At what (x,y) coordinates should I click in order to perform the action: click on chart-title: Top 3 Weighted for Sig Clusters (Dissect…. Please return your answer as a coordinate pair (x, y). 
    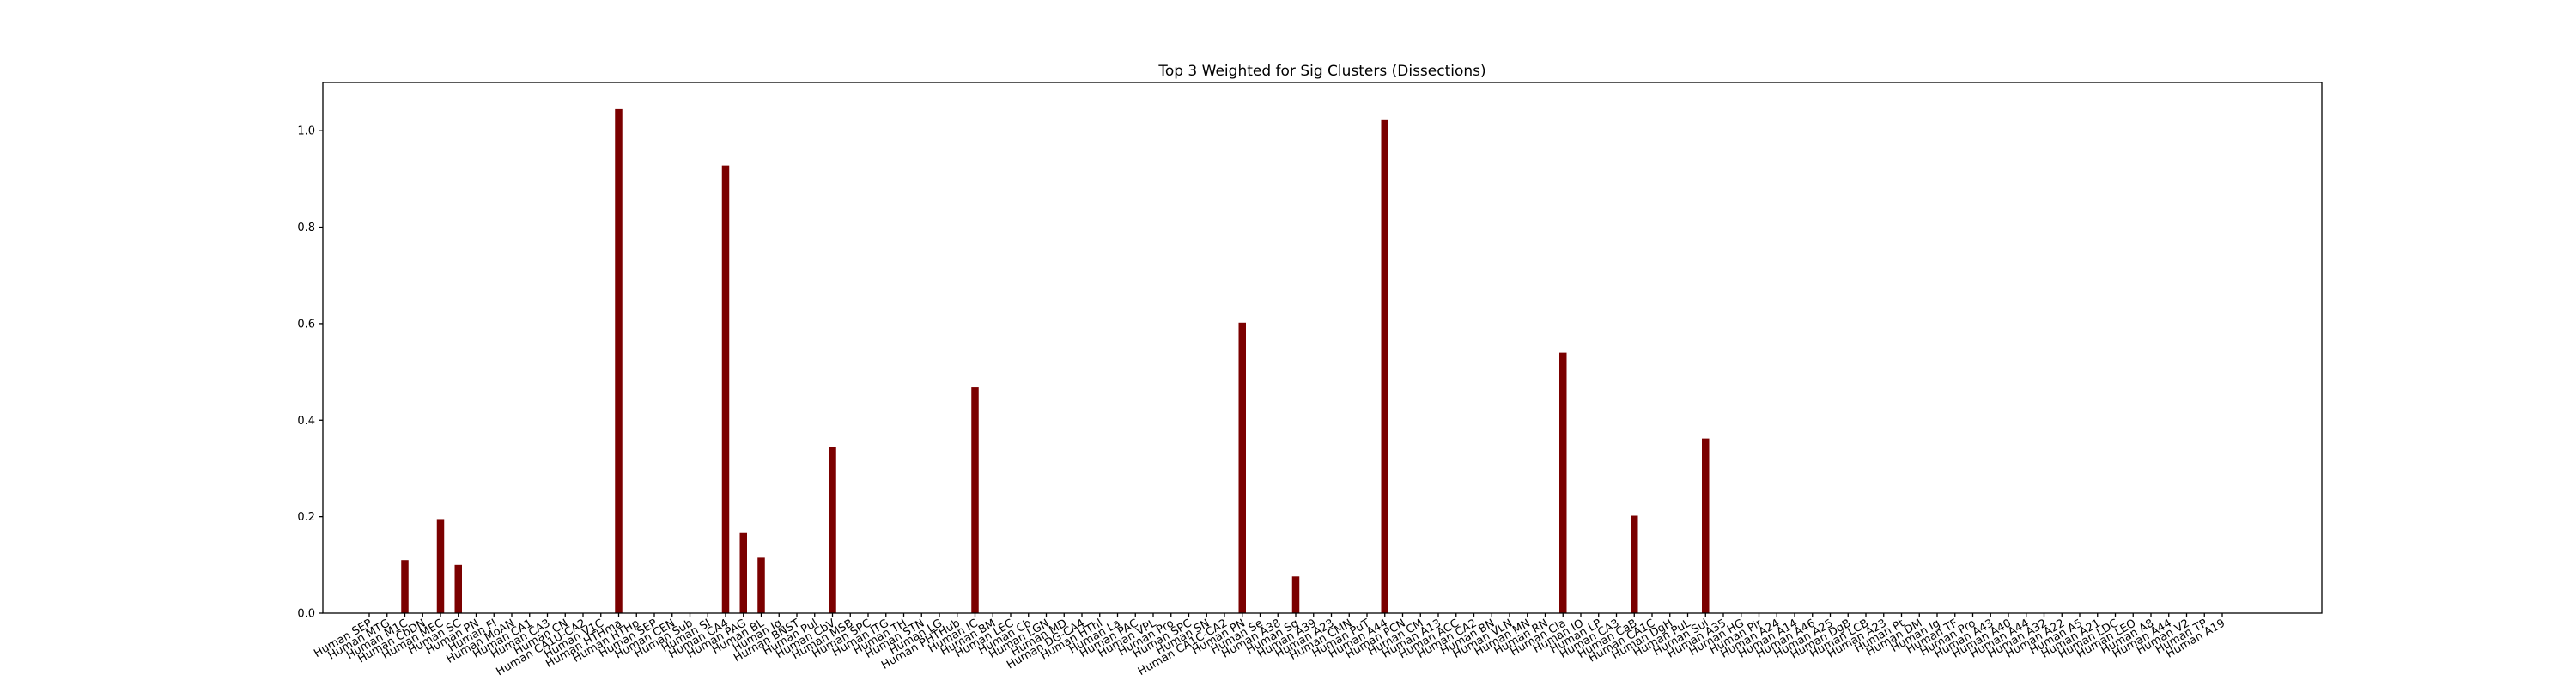
    Looking at the image, I should click on (1321, 71).